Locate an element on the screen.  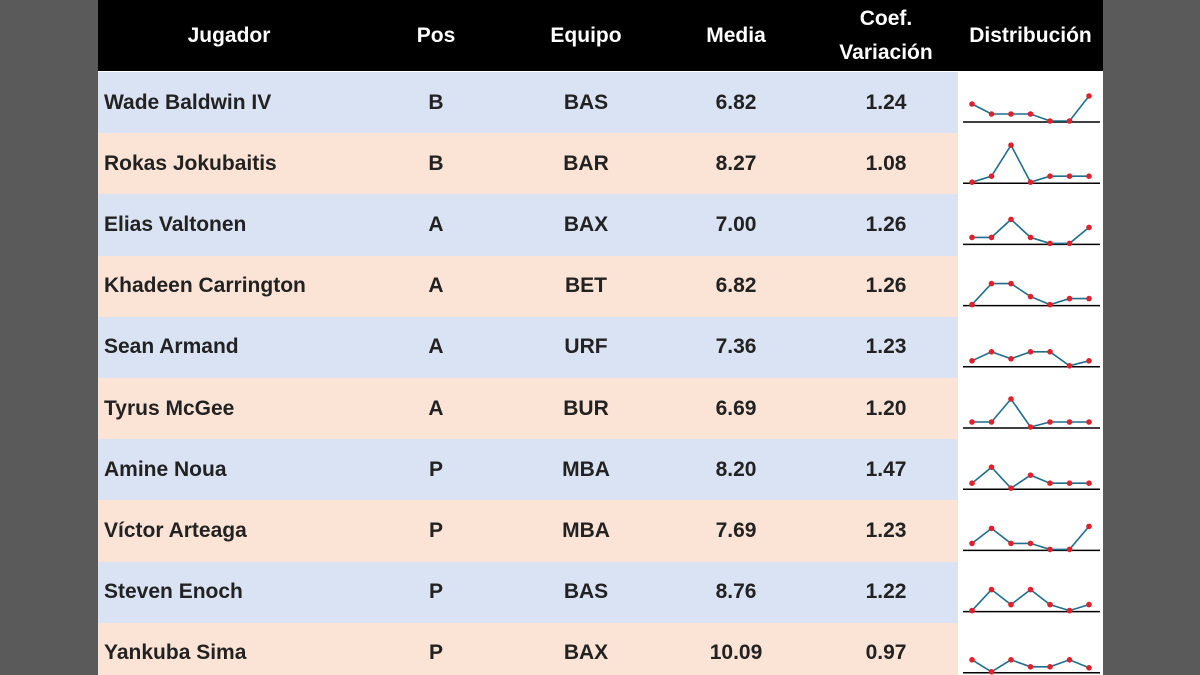
column-header: Equipo is located at coordinates (586, 35).